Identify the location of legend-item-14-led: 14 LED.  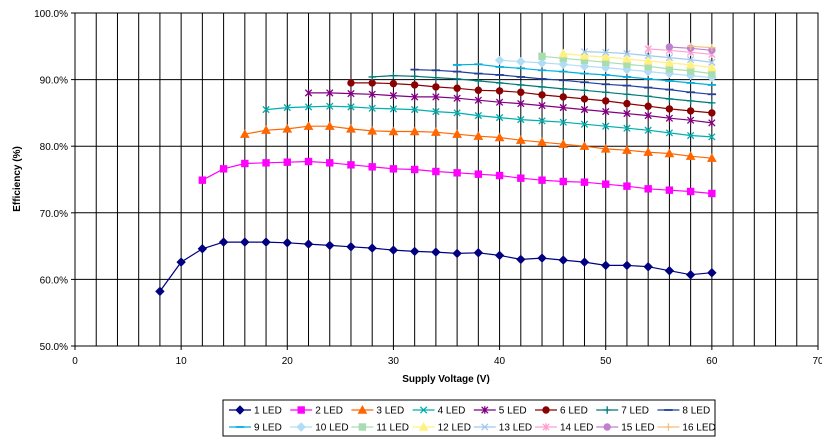
(564, 428).